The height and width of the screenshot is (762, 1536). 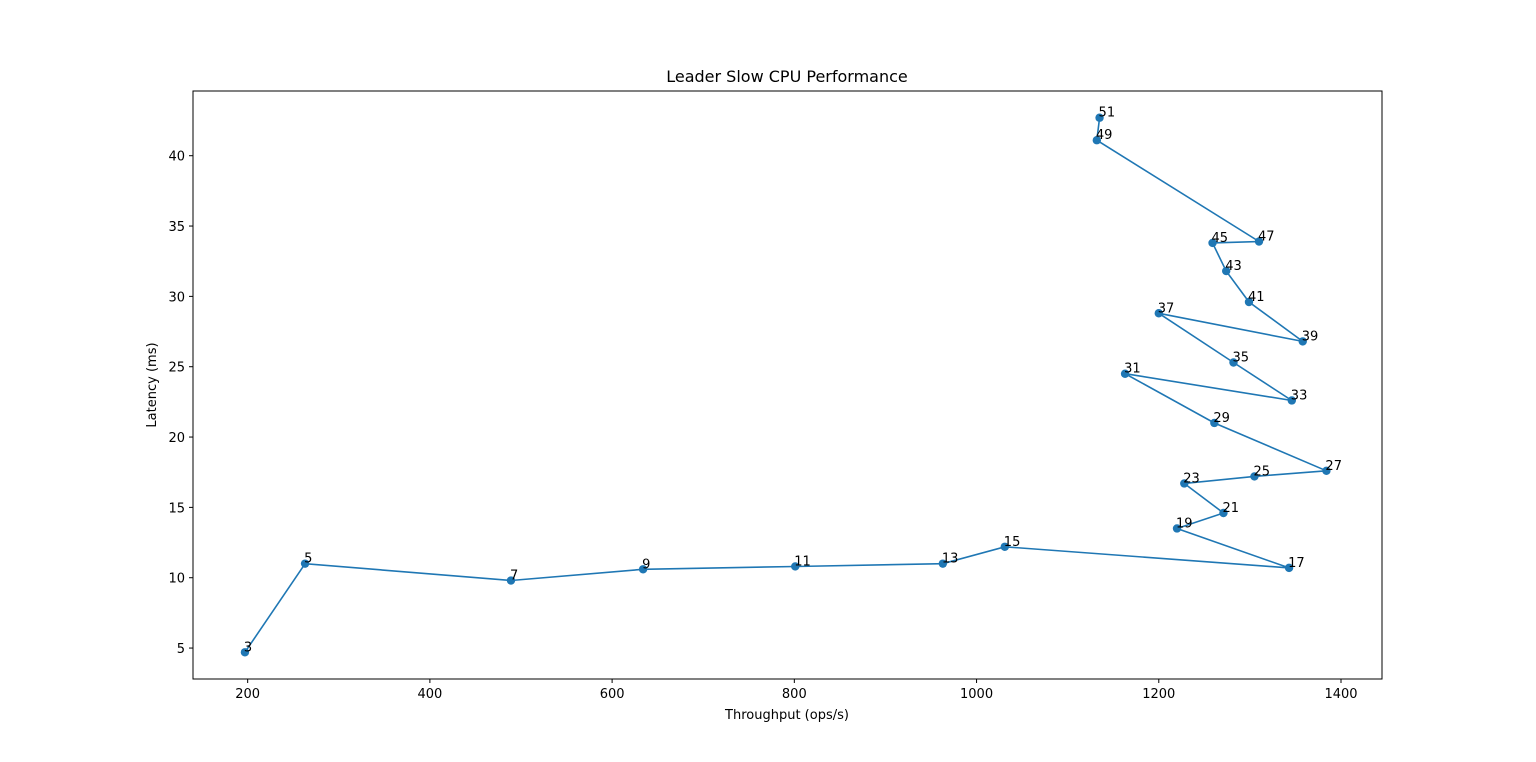 I want to click on data-point-label: 7, so click(x=514, y=576).